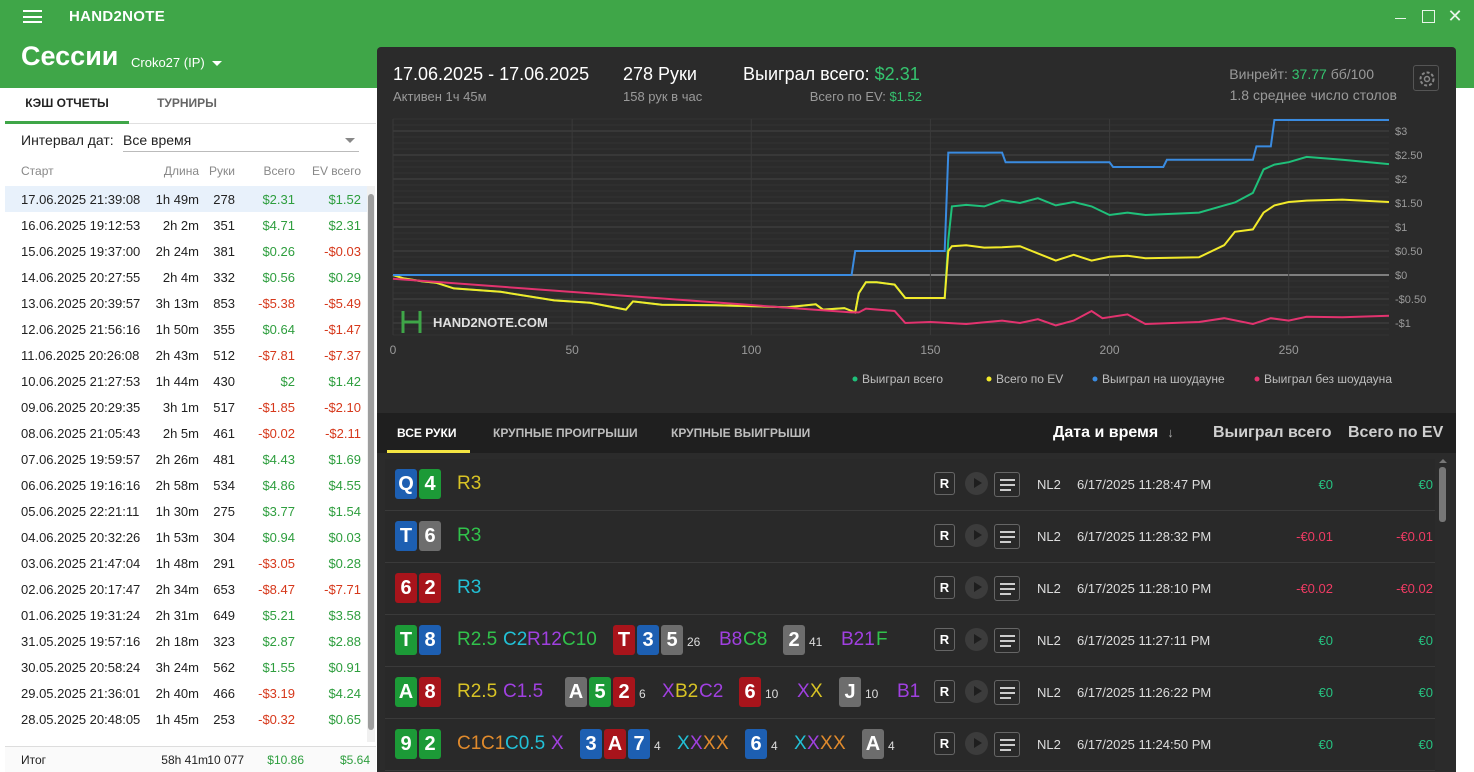  I want to click on session-length: 2h 31m, so click(177, 615).